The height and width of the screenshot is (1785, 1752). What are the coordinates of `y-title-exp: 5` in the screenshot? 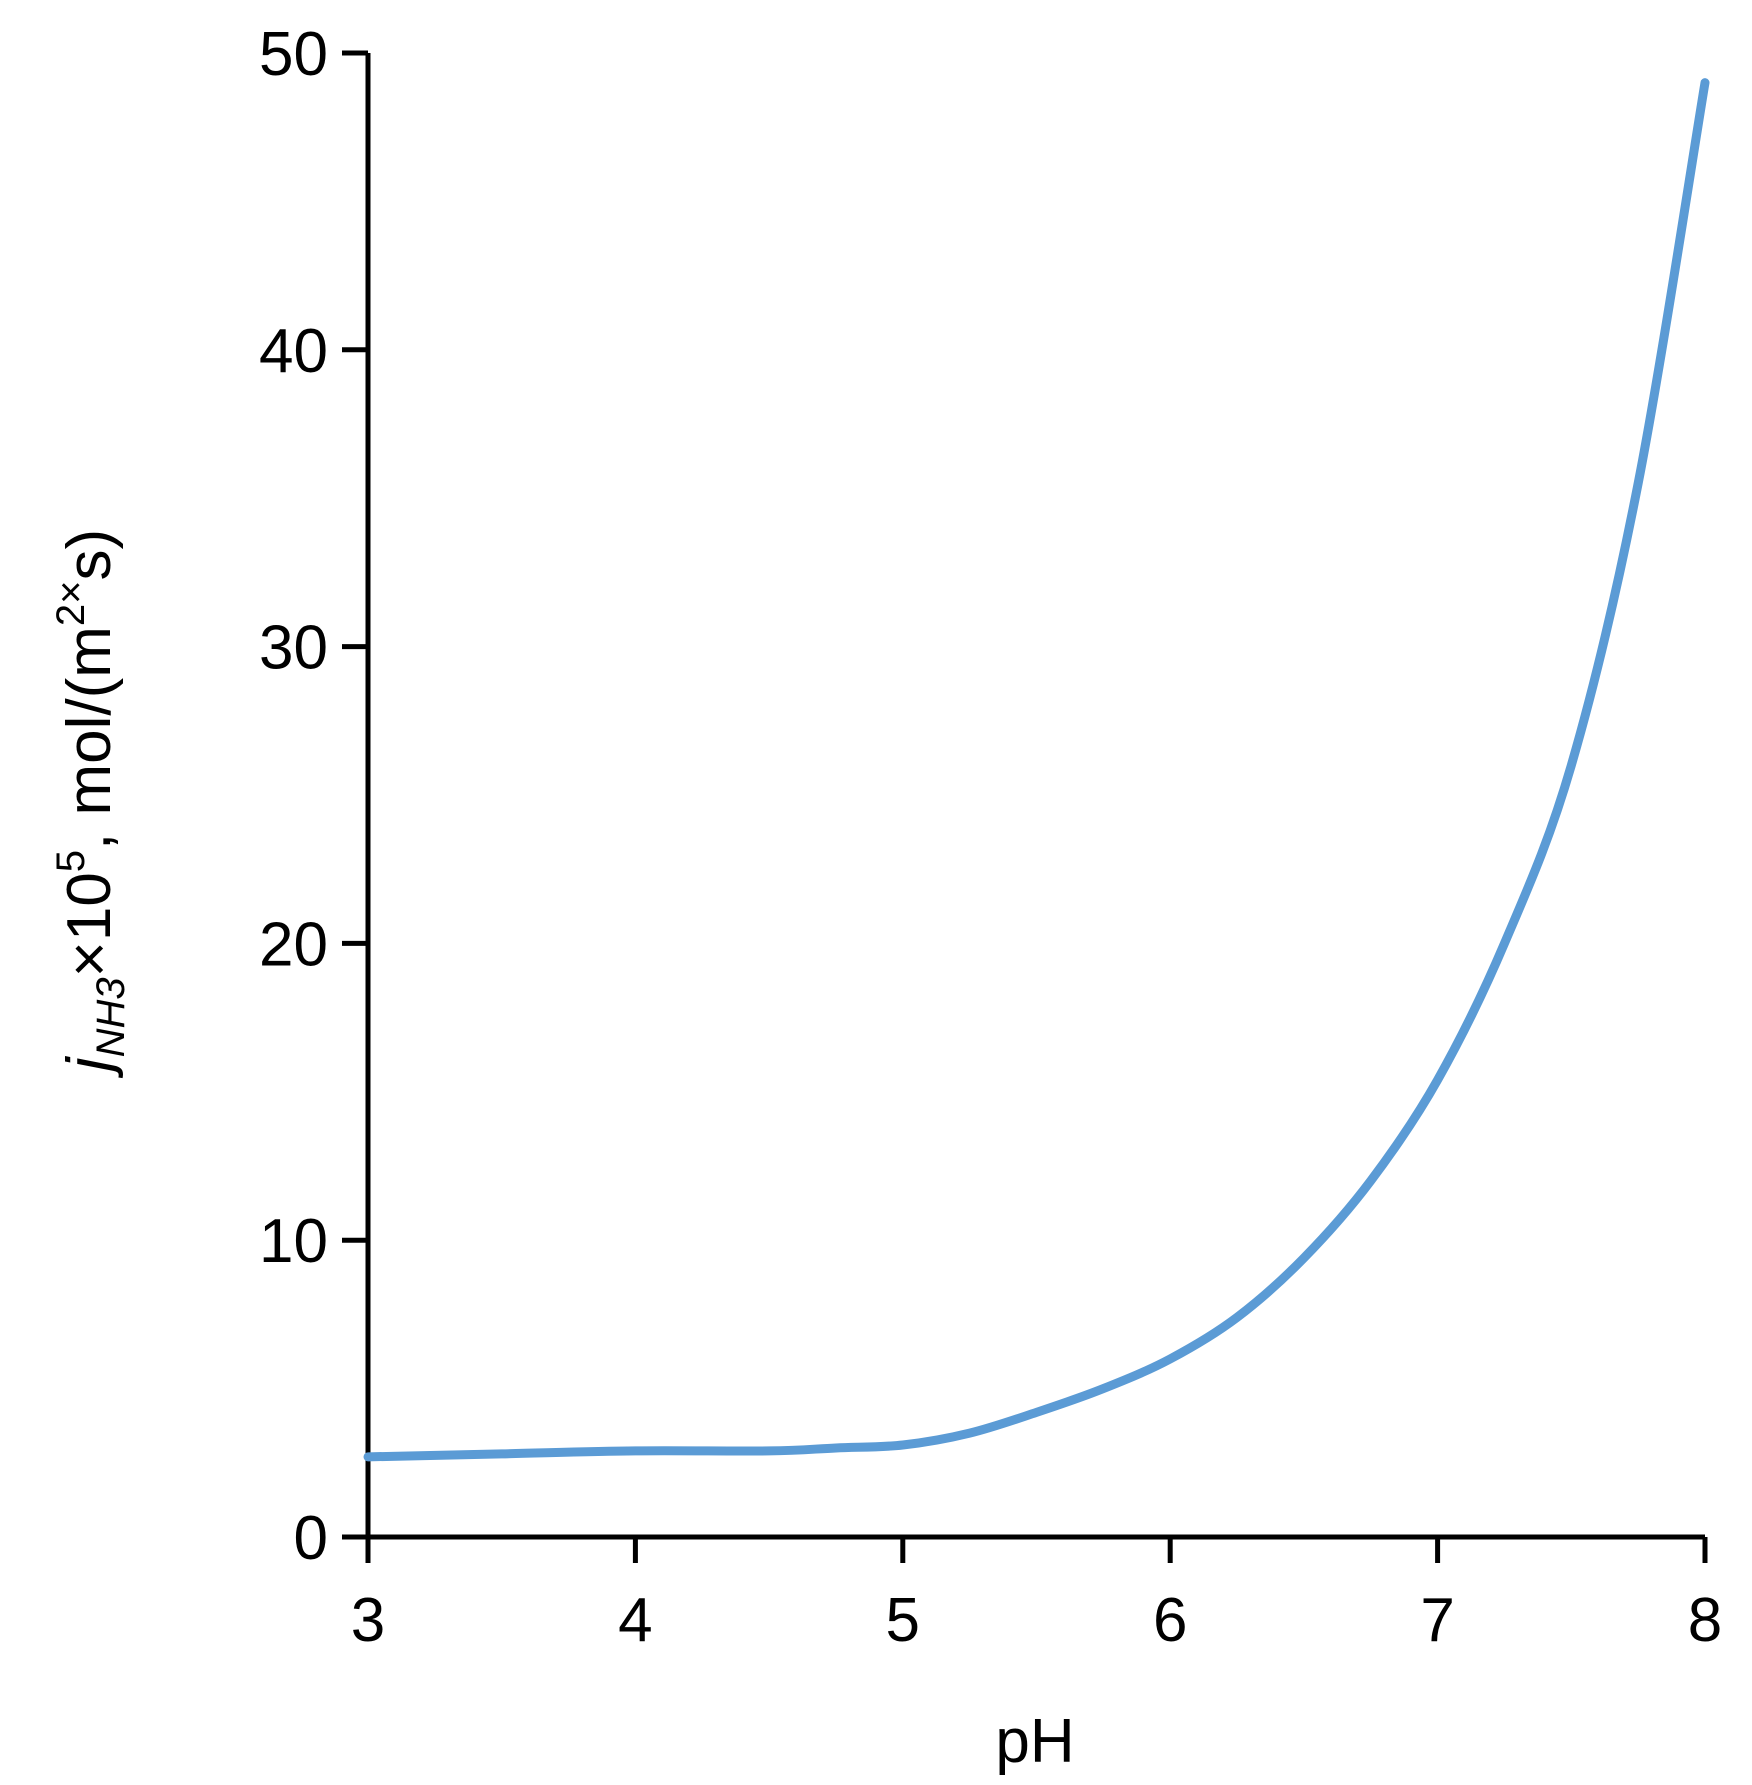 It's located at (71, 861).